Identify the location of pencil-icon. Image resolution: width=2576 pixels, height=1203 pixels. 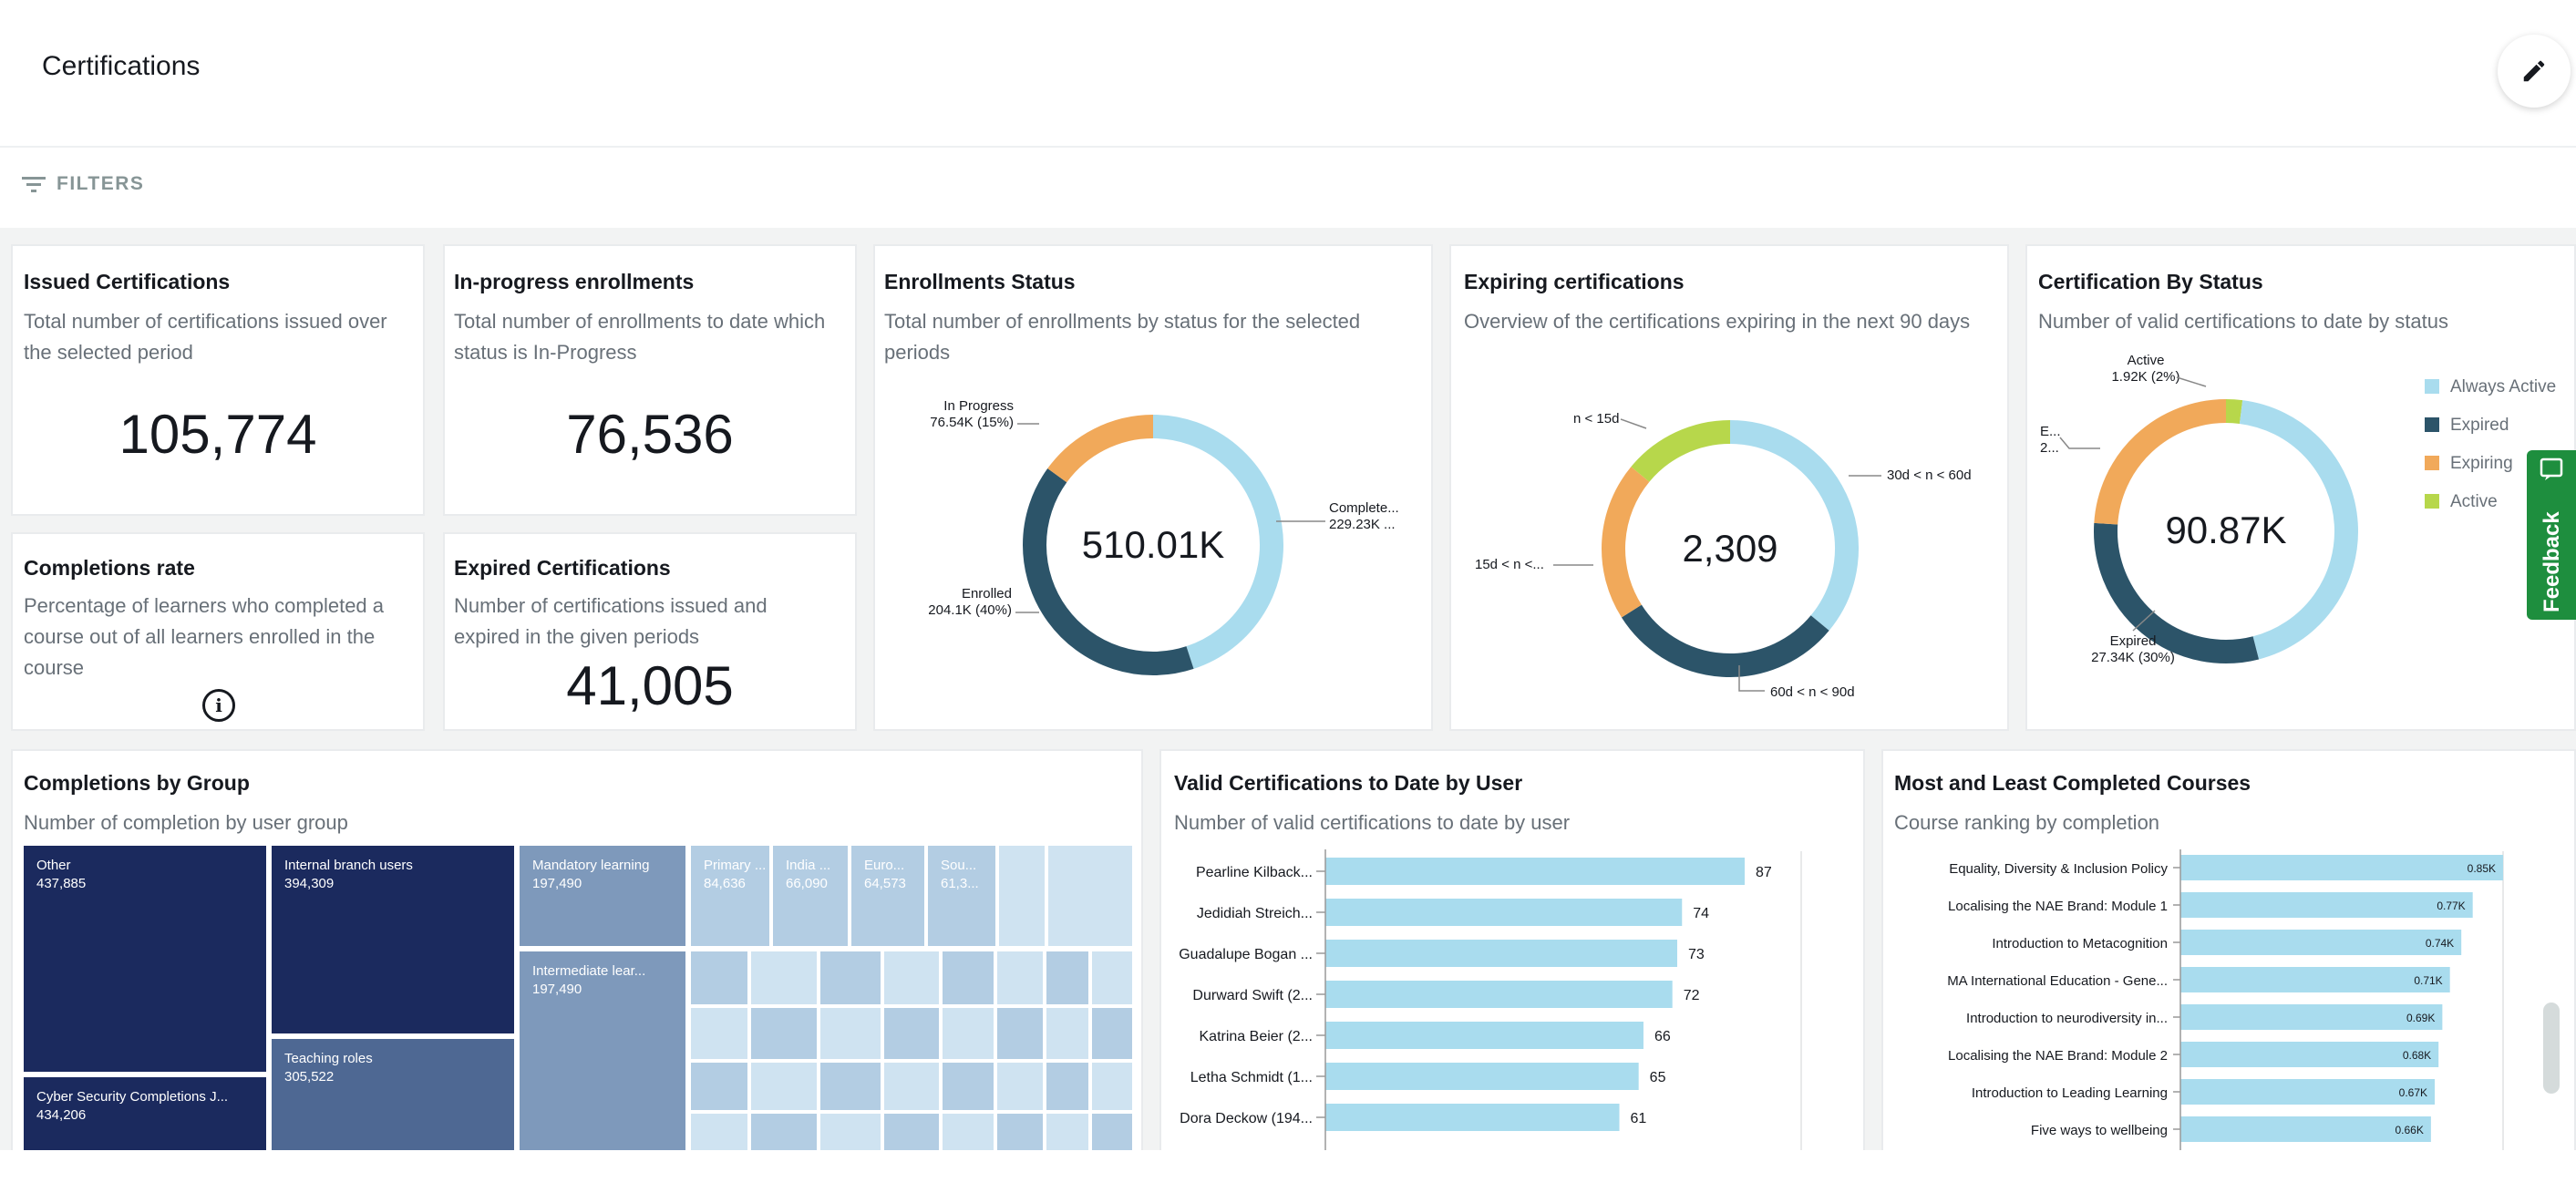
(2534, 71).